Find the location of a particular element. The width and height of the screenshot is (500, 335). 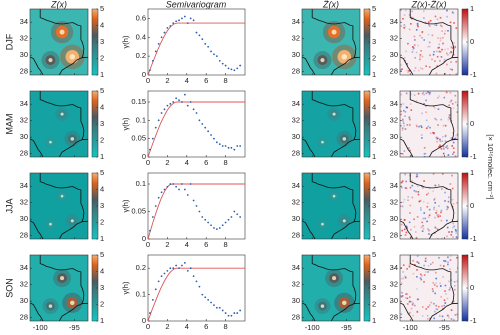

y-tick-label: 0.2 is located at coordinates (141, 55).